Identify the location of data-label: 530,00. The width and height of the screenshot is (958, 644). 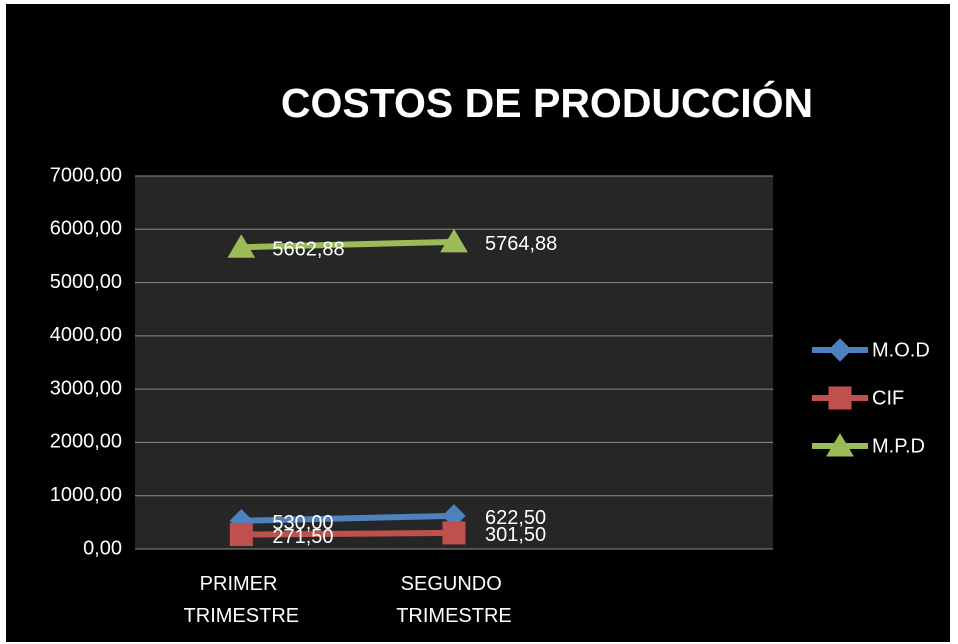
(302, 523).